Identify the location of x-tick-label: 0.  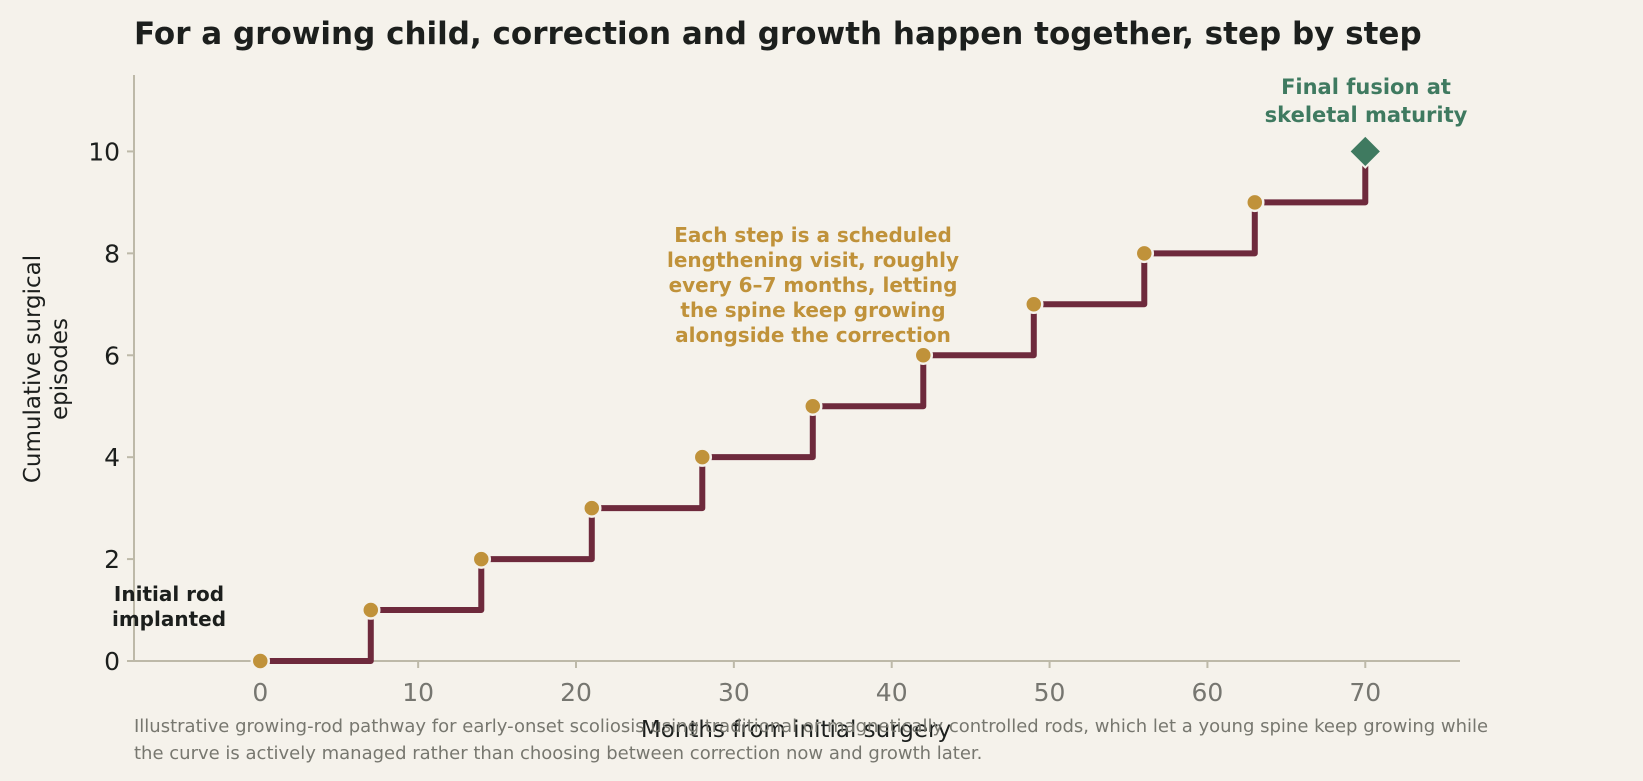
(260, 692).